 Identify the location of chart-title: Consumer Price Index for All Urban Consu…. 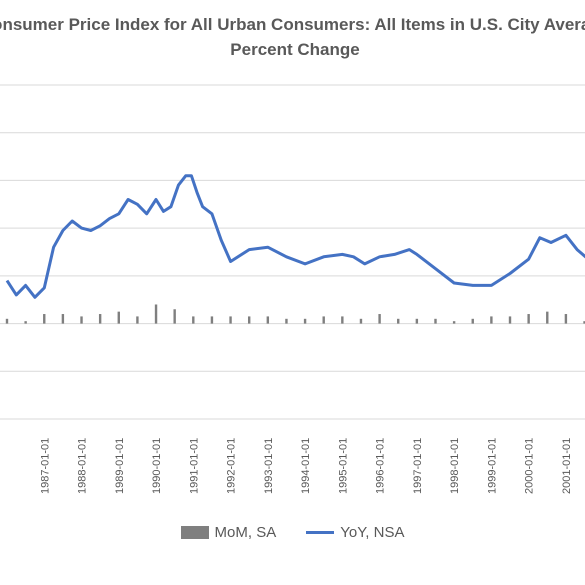
(292, 37).